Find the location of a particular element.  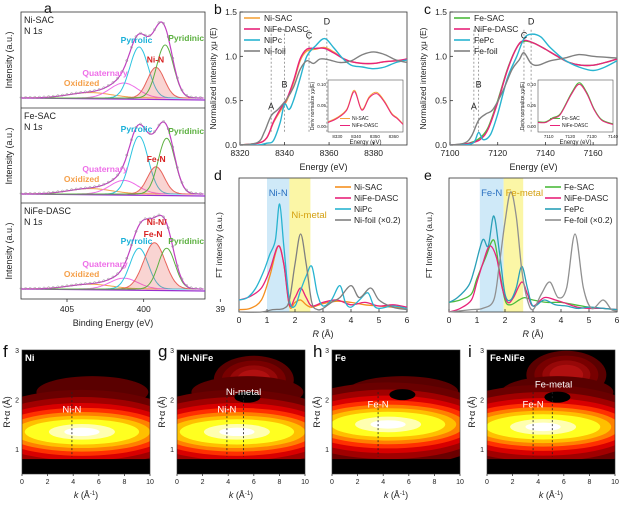

region-label-ni-metal: Ni-metal is located at coordinates (308, 215).